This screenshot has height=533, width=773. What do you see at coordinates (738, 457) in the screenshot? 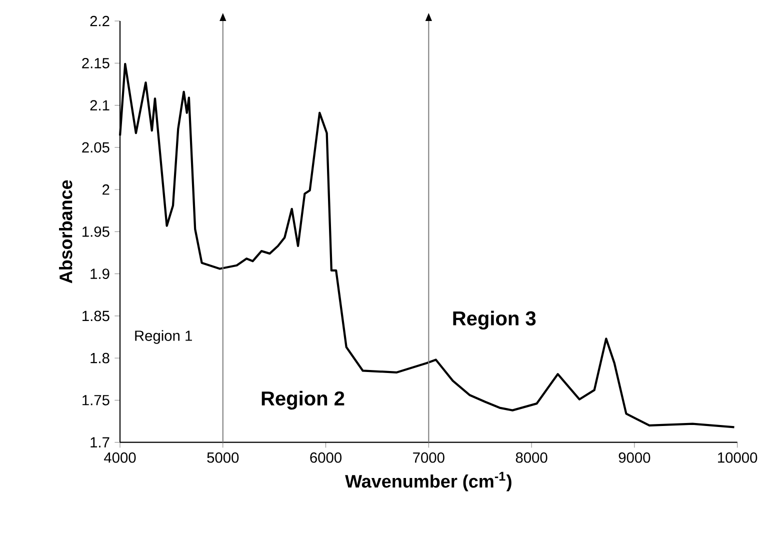
I see `x-tick-label: 10000` at bounding box center [738, 457].